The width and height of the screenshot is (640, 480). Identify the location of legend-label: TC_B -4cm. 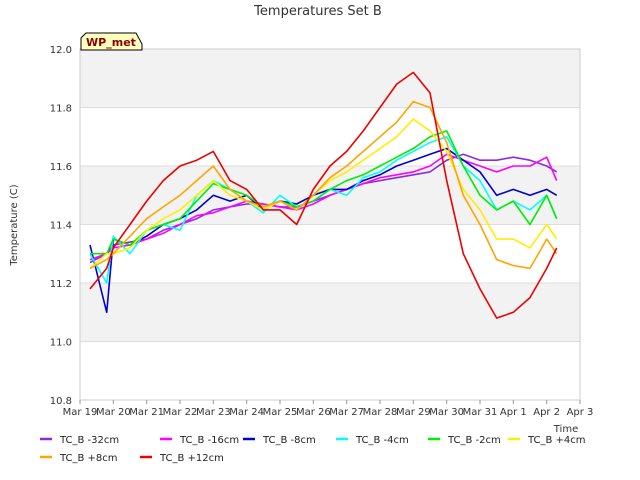
(382, 440).